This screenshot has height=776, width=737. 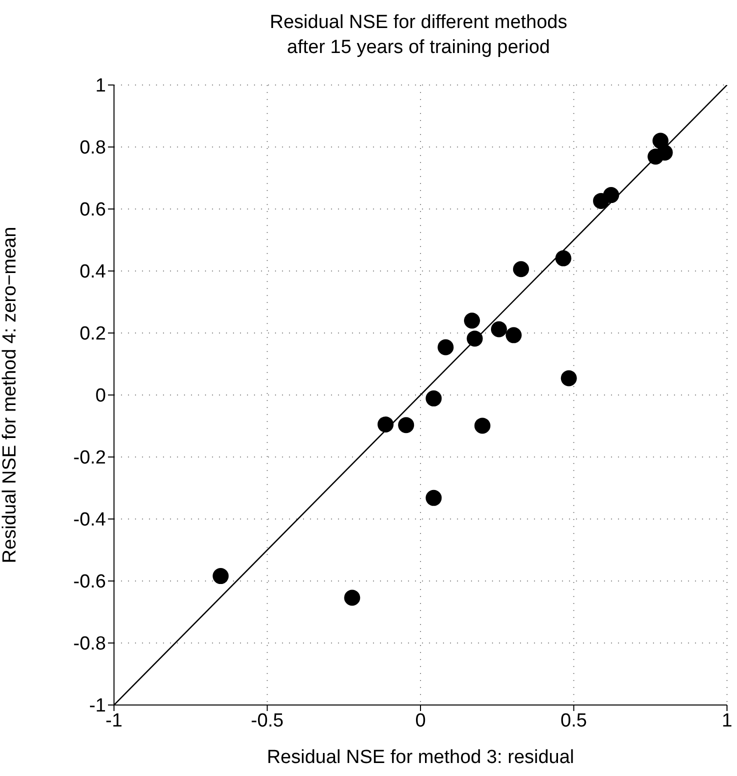 I want to click on x-tick-label: -0.5, so click(x=267, y=721).